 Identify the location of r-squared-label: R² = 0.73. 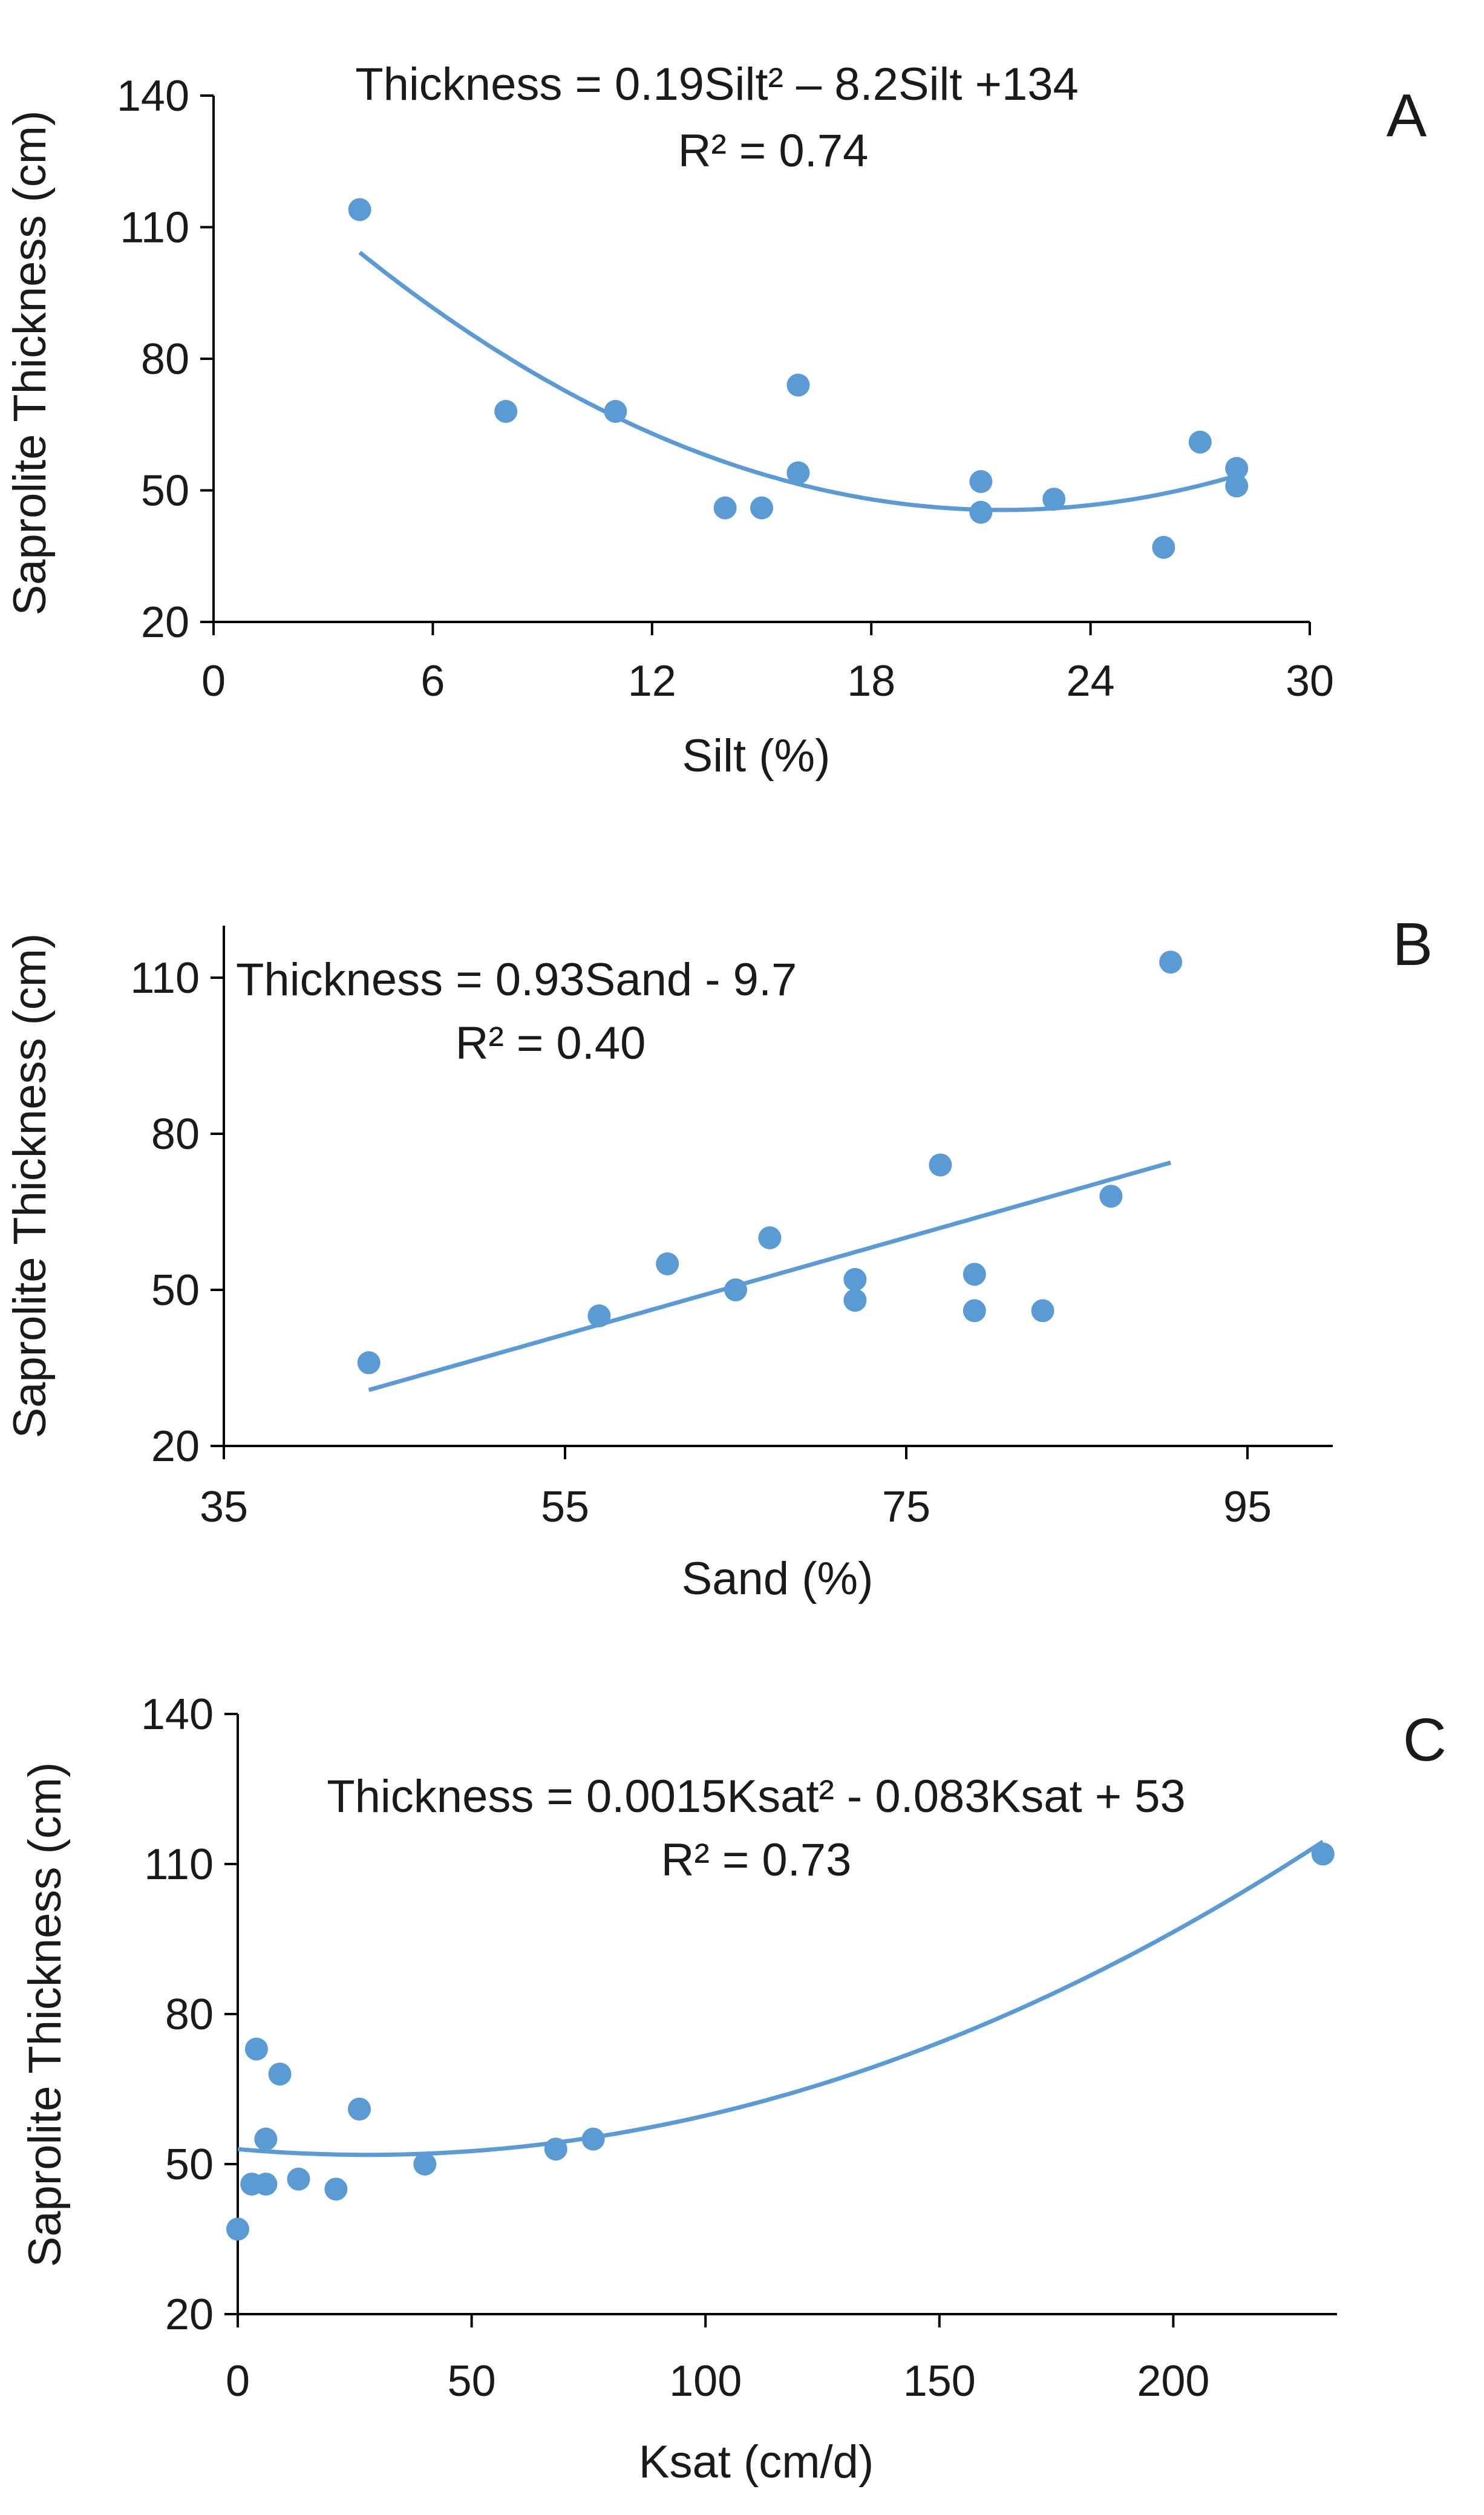
(757, 1860).